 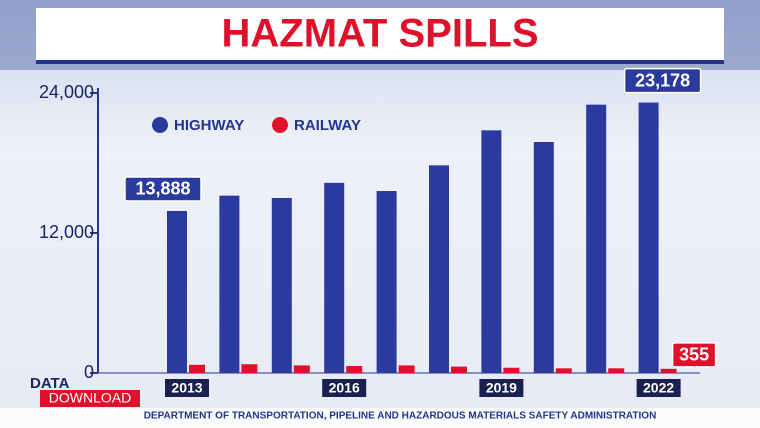 I want to click on footer-band, so click(x=380, y=418).